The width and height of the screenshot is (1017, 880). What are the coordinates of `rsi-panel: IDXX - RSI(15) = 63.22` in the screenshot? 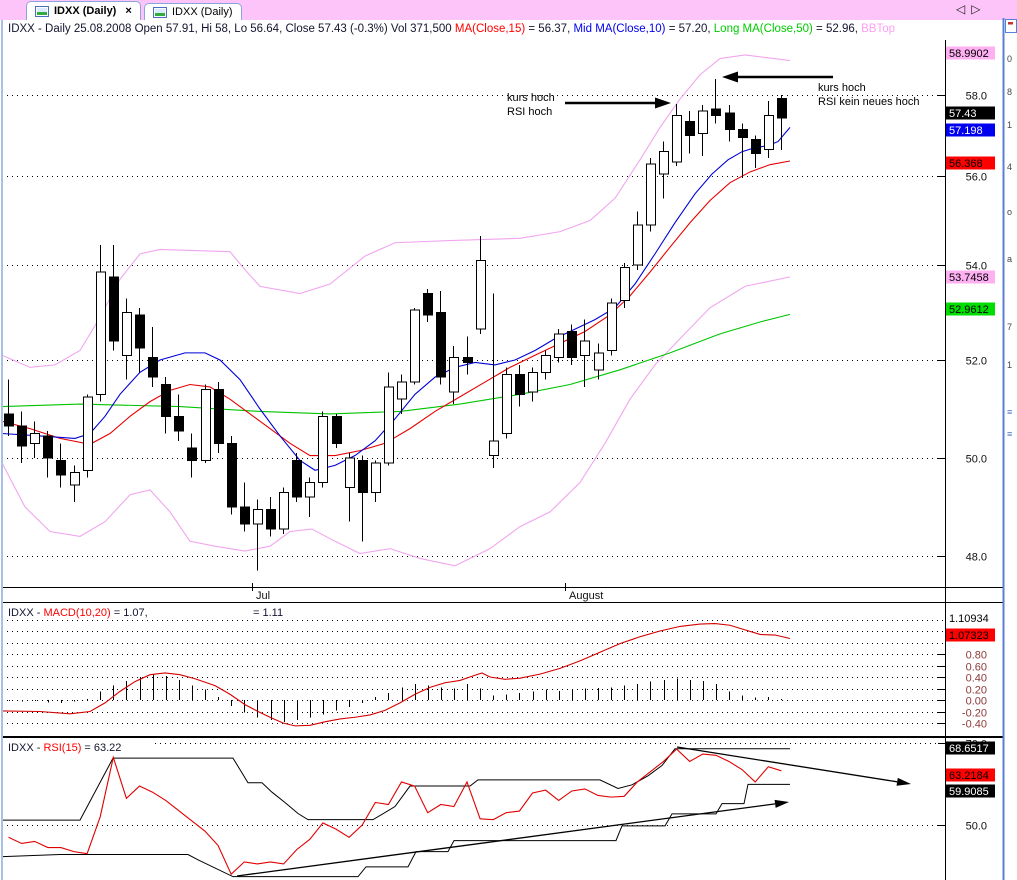 It's located at (473, 810).